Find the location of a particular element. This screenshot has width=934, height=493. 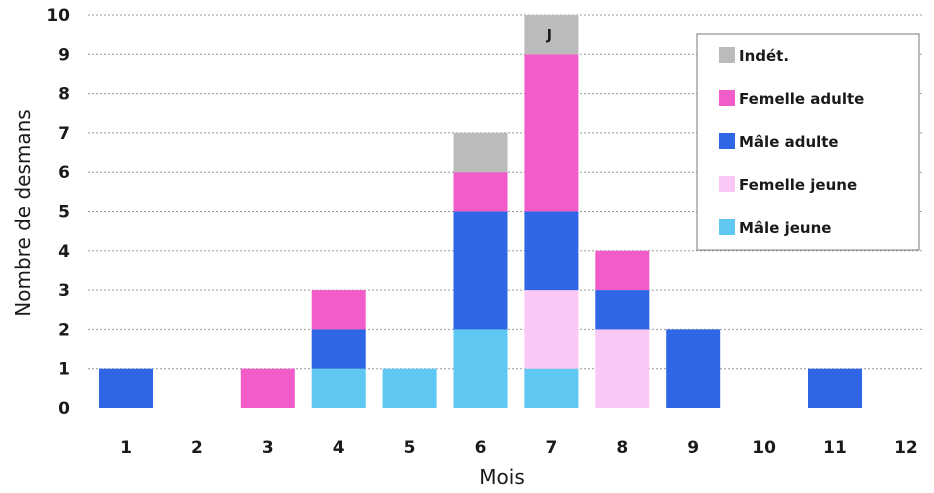

annotations: J is located at coordinates (549, 36).